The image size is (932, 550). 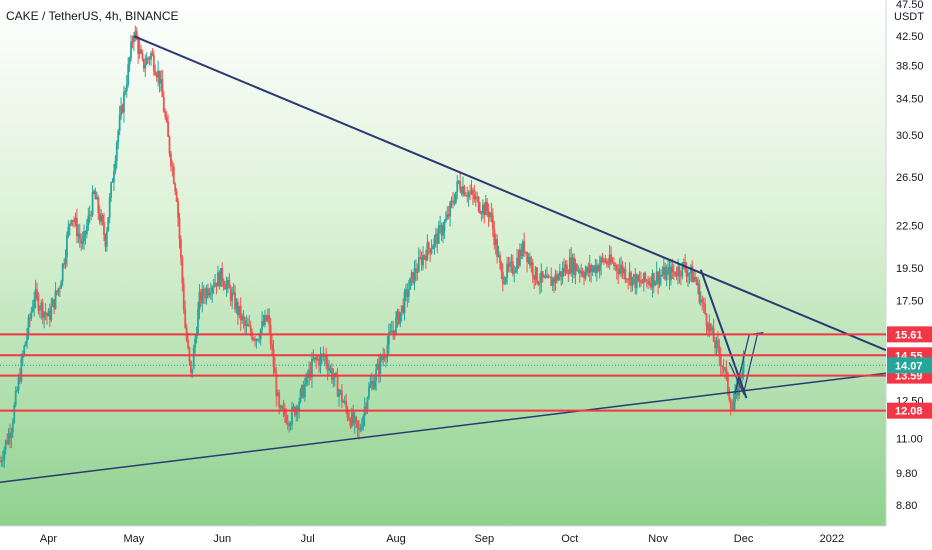 I want to click on price-tick-label: 47.50, so click(x=910, y=5).